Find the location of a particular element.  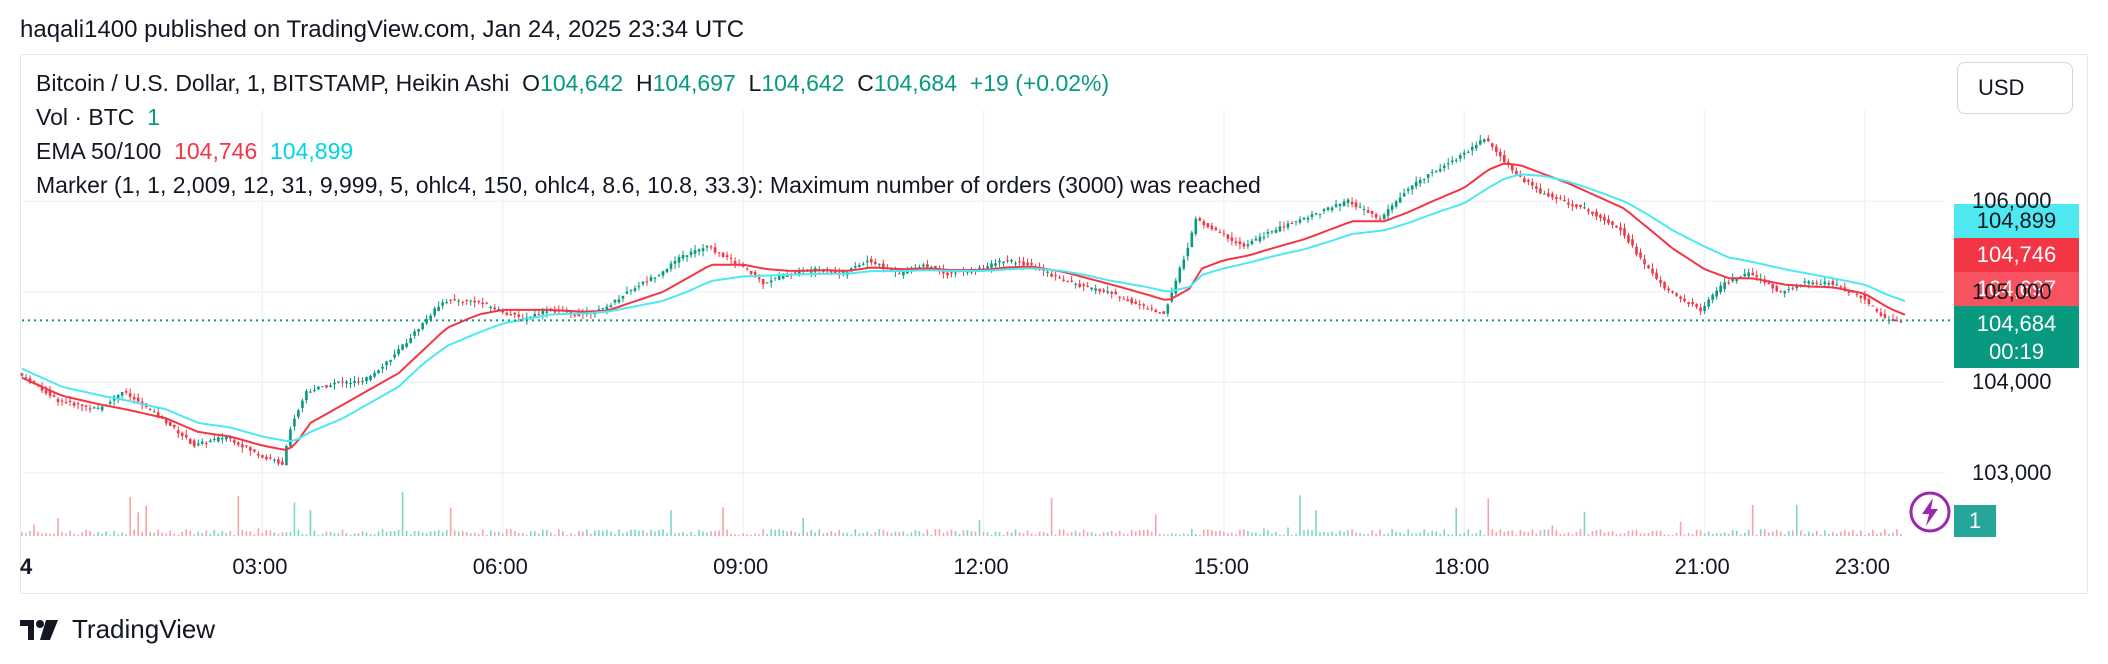

x-tick-label: 03:00 is located at coordinates (260, 566).